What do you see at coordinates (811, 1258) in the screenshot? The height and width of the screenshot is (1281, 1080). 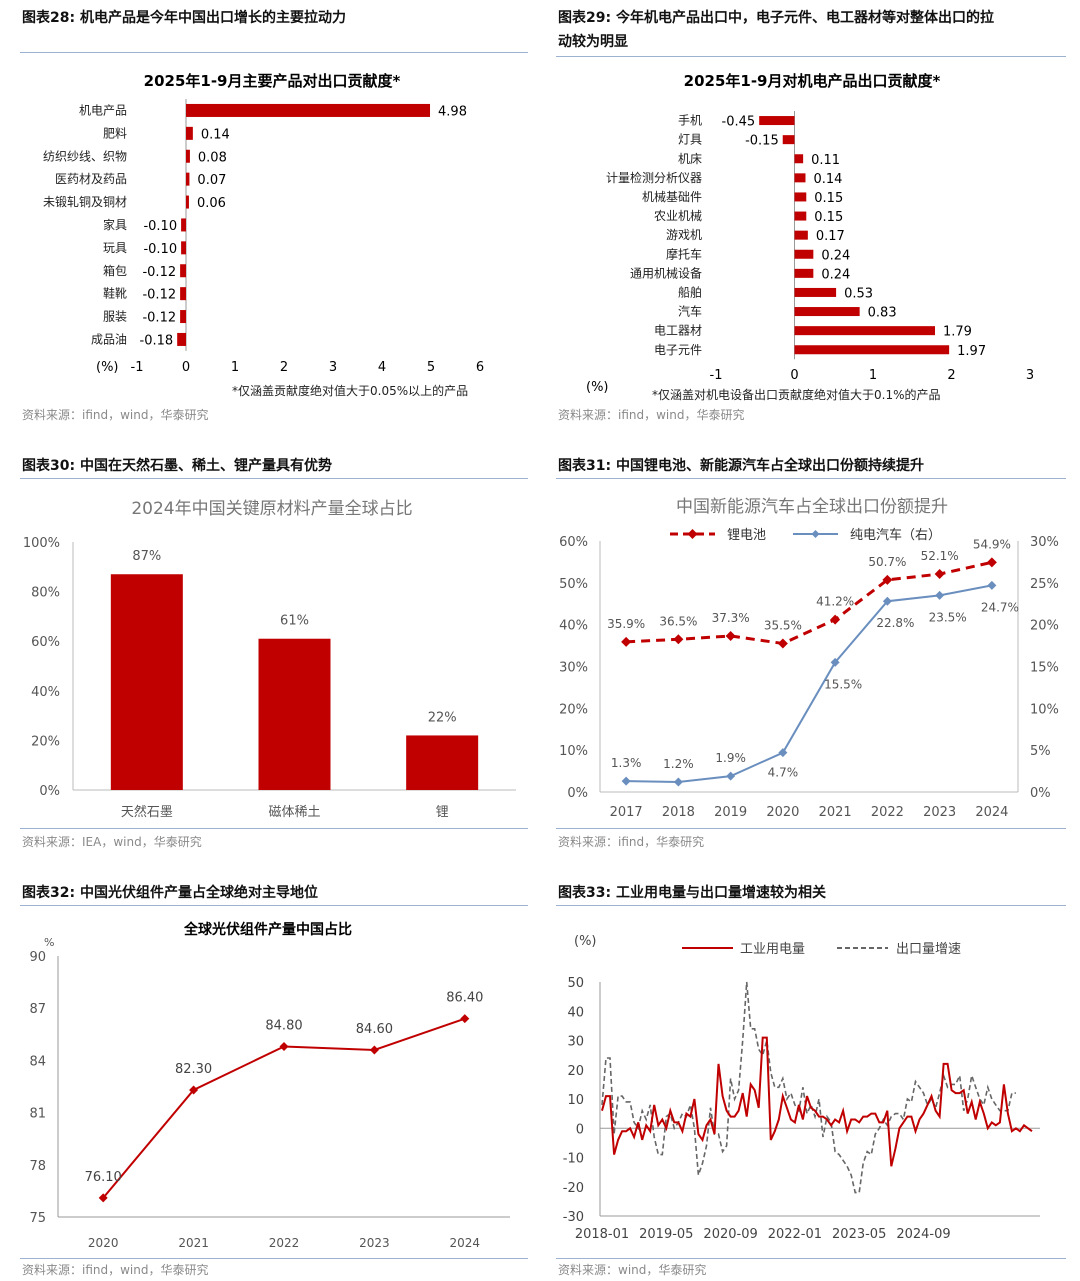 I see `fig33-bottom-rule` at bounding box center [811, 1258].